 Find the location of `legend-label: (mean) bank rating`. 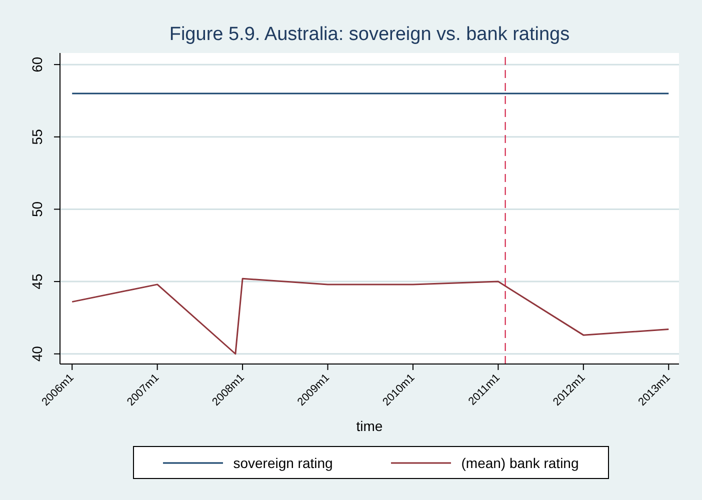

legend-label: (mean) bank rating is located at coordinates (520, 462).